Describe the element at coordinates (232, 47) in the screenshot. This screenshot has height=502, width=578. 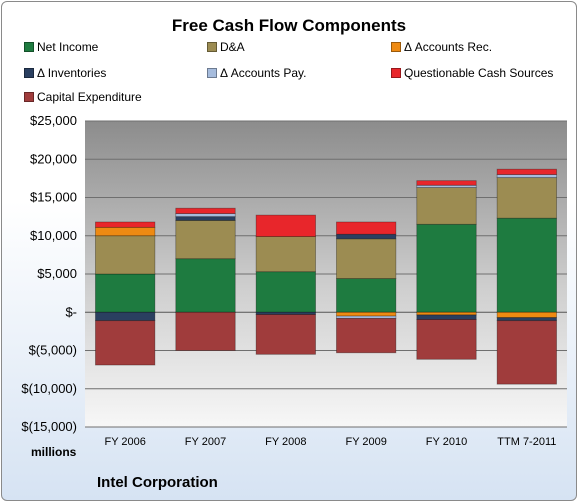
I see `legend-label: D&A` at that location.